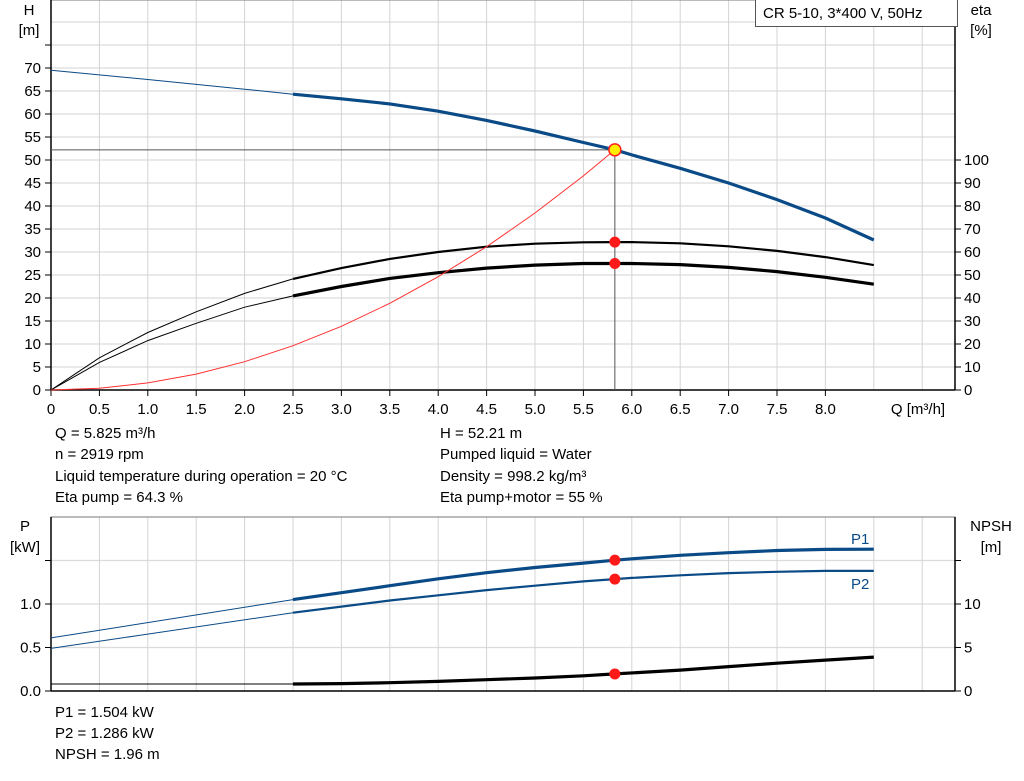  Describe the element at coordinates (991, 547) in the screenshot. I see `y-axis-label-right-unit: [m]` at that location.